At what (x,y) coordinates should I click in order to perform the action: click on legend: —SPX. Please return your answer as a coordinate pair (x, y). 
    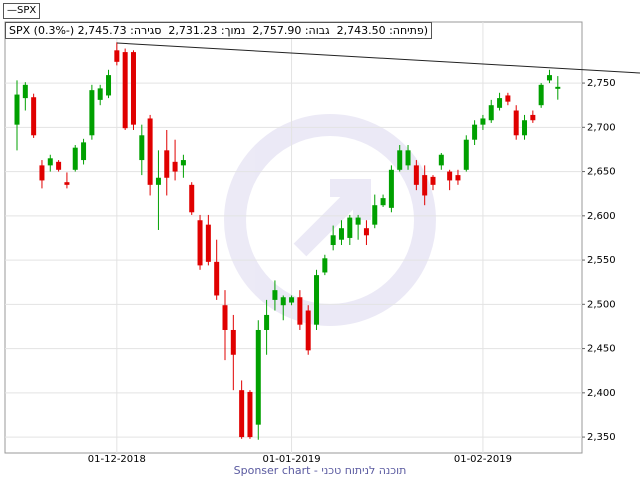
    Looking at the image, I should click on (22, 11).